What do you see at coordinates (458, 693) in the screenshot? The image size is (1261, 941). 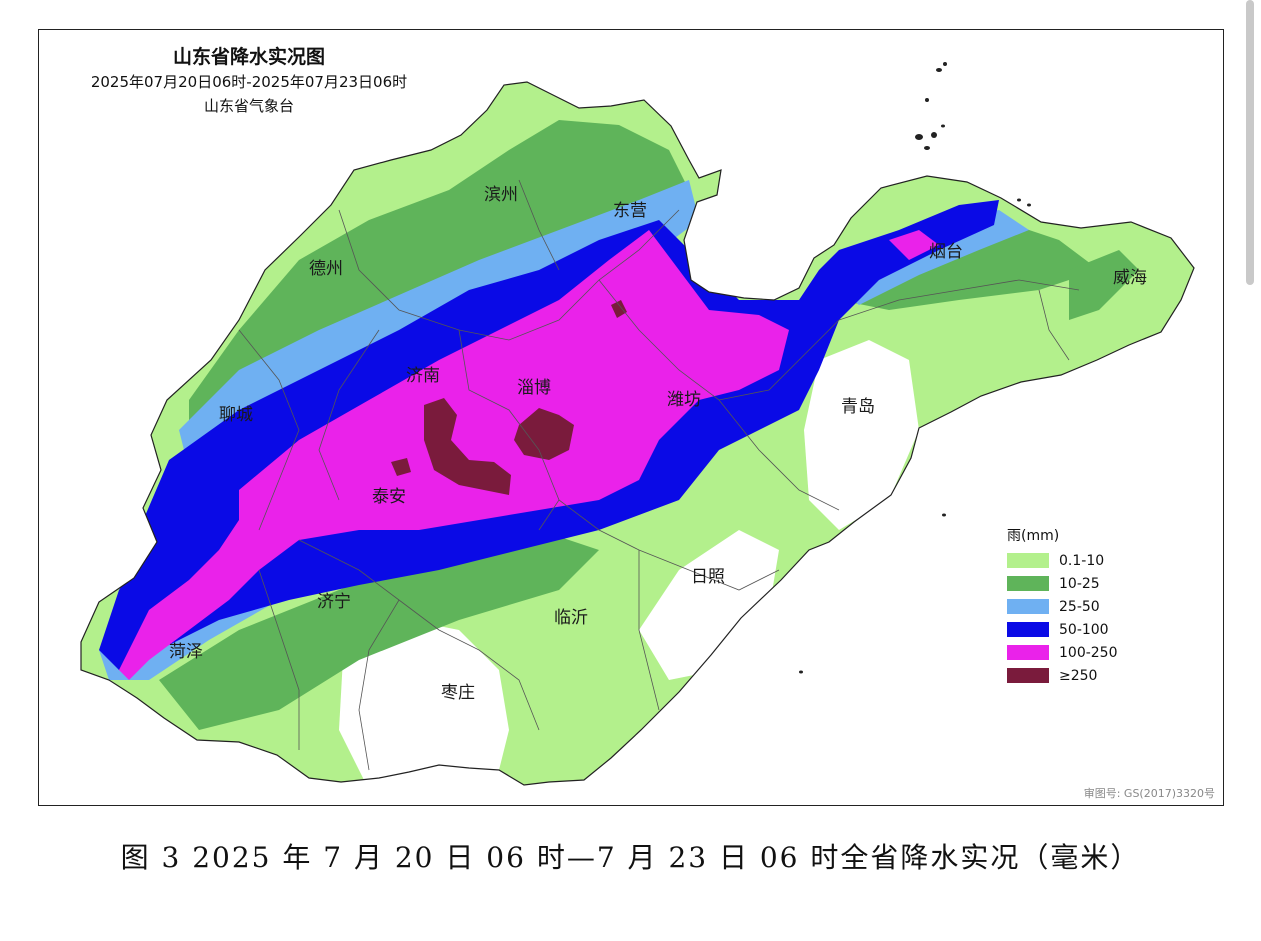 I see `city-label-zaozhuang: 枣庄` at bounding box center [458, 693].